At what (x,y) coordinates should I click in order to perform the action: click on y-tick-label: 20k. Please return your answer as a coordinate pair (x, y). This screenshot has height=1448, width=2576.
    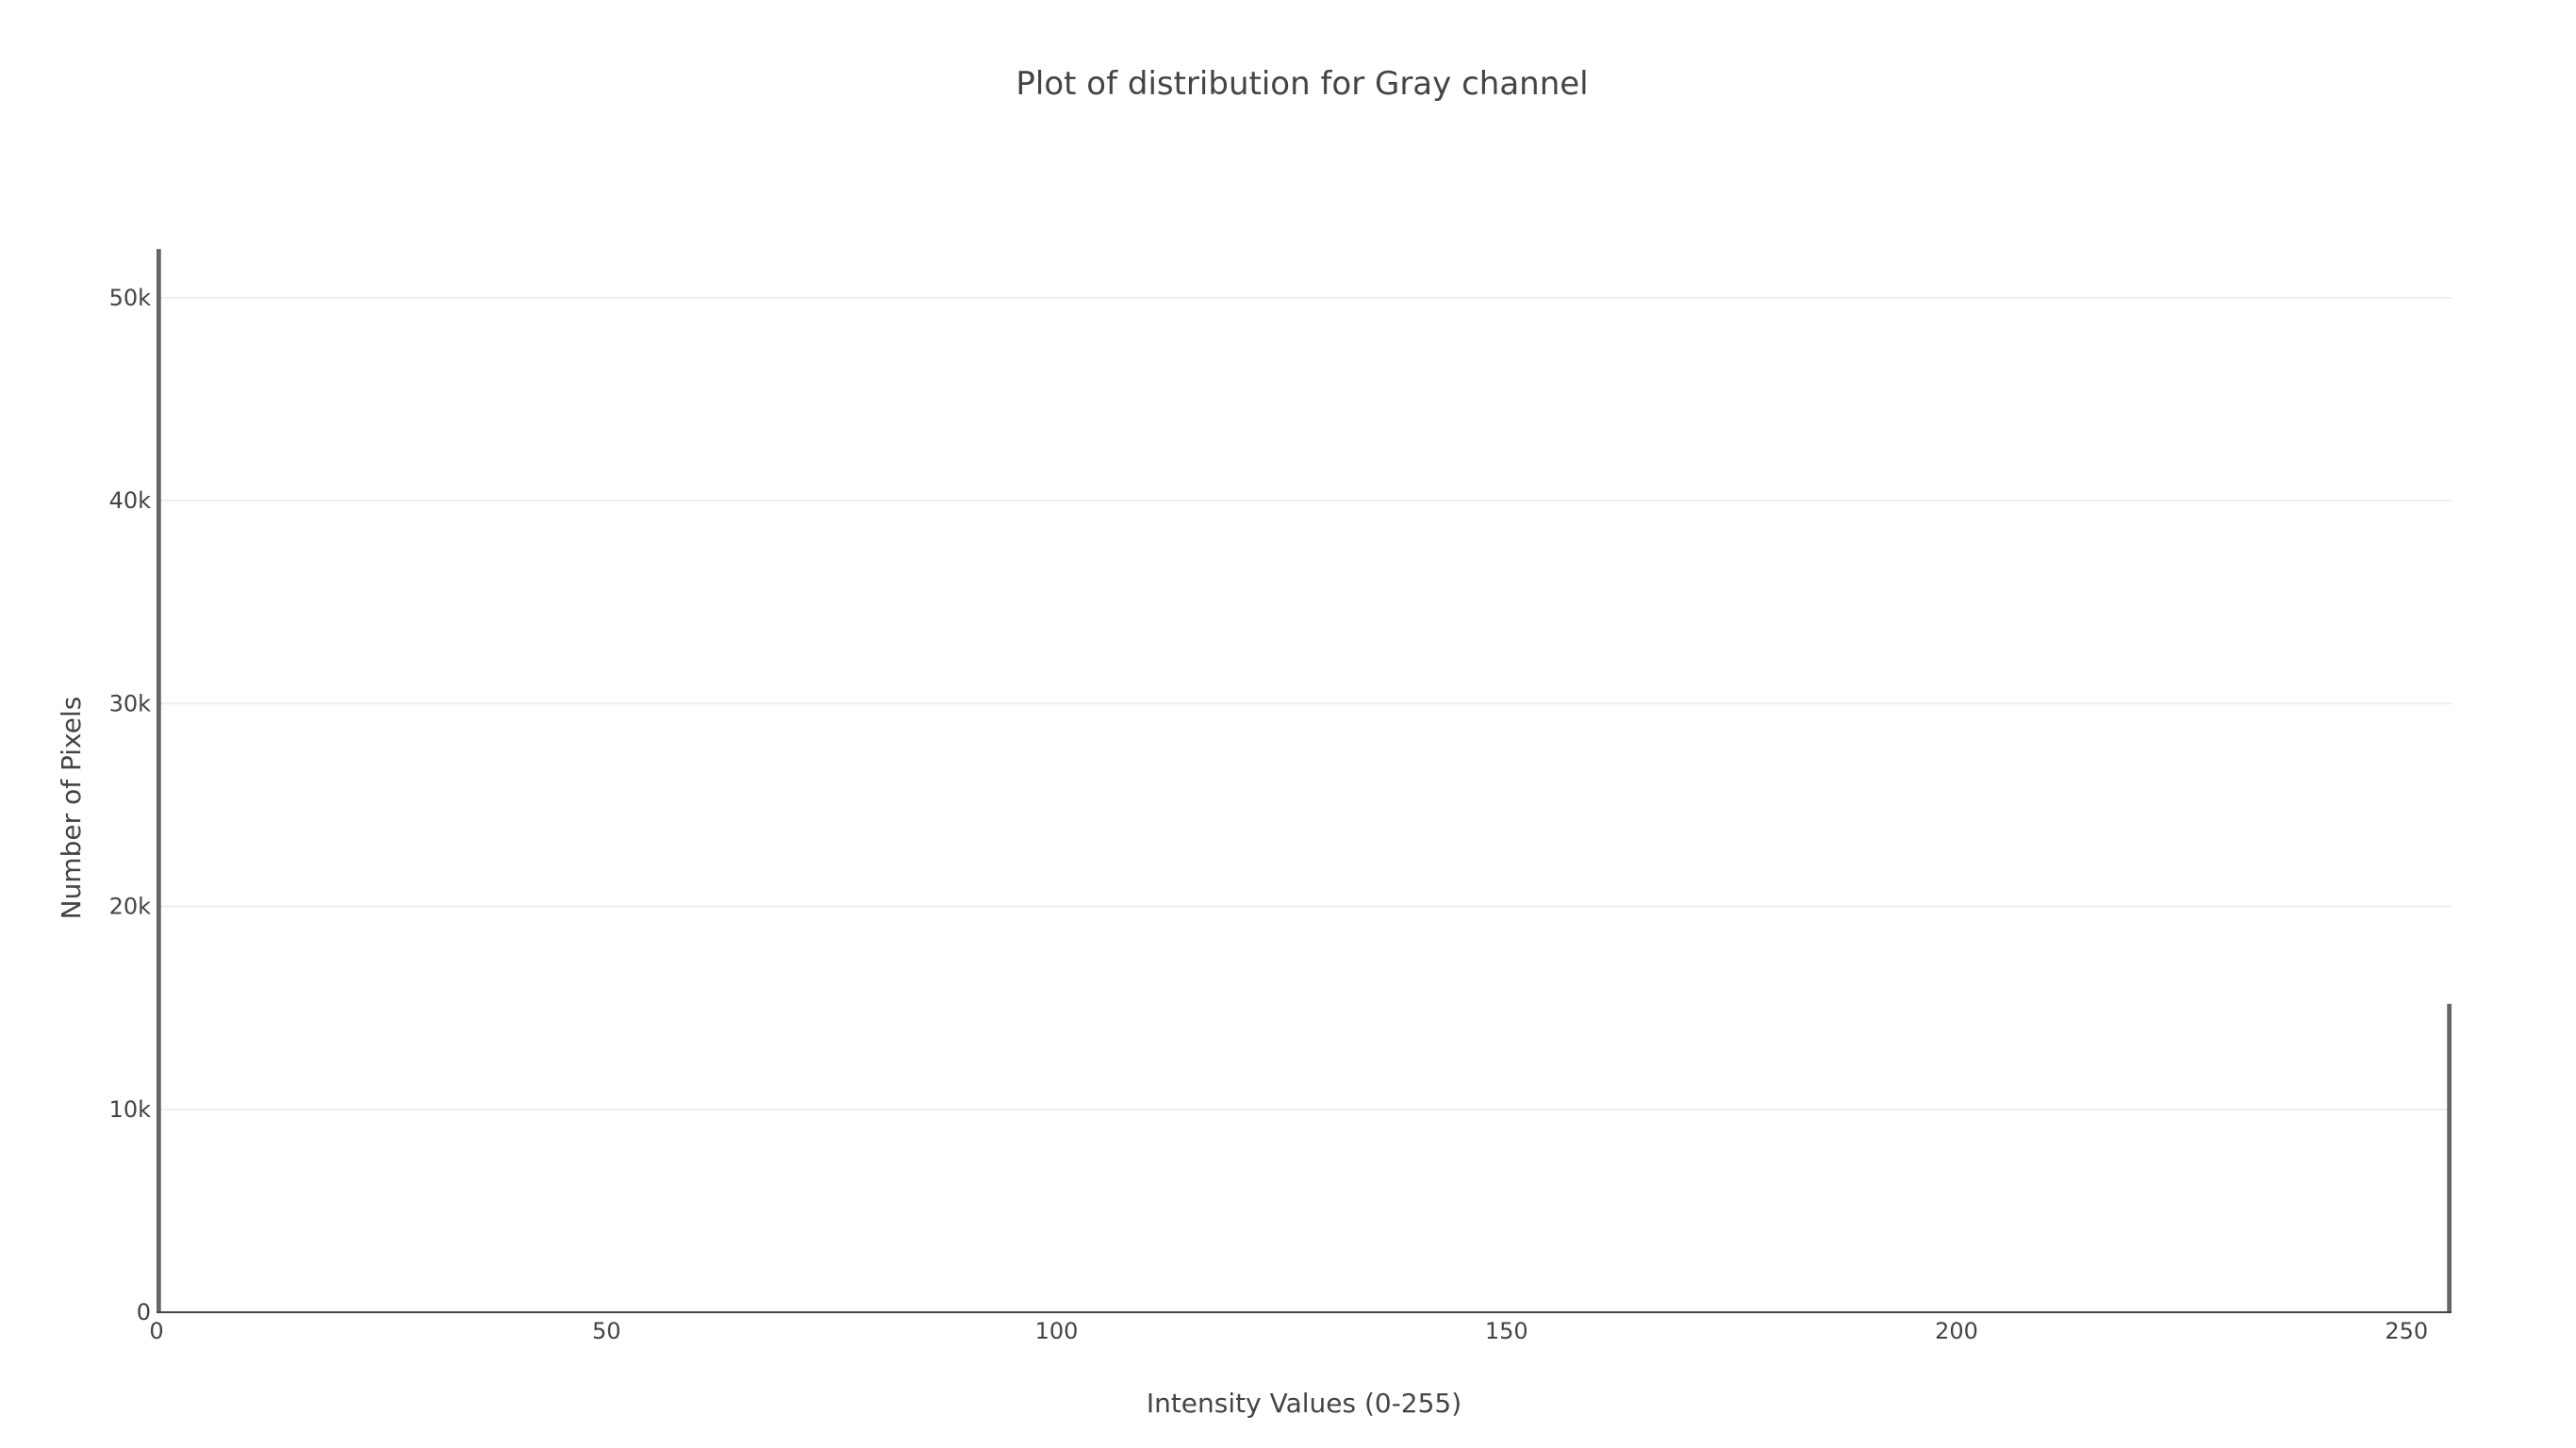
    Looking at the image, I should click on (130, 907).